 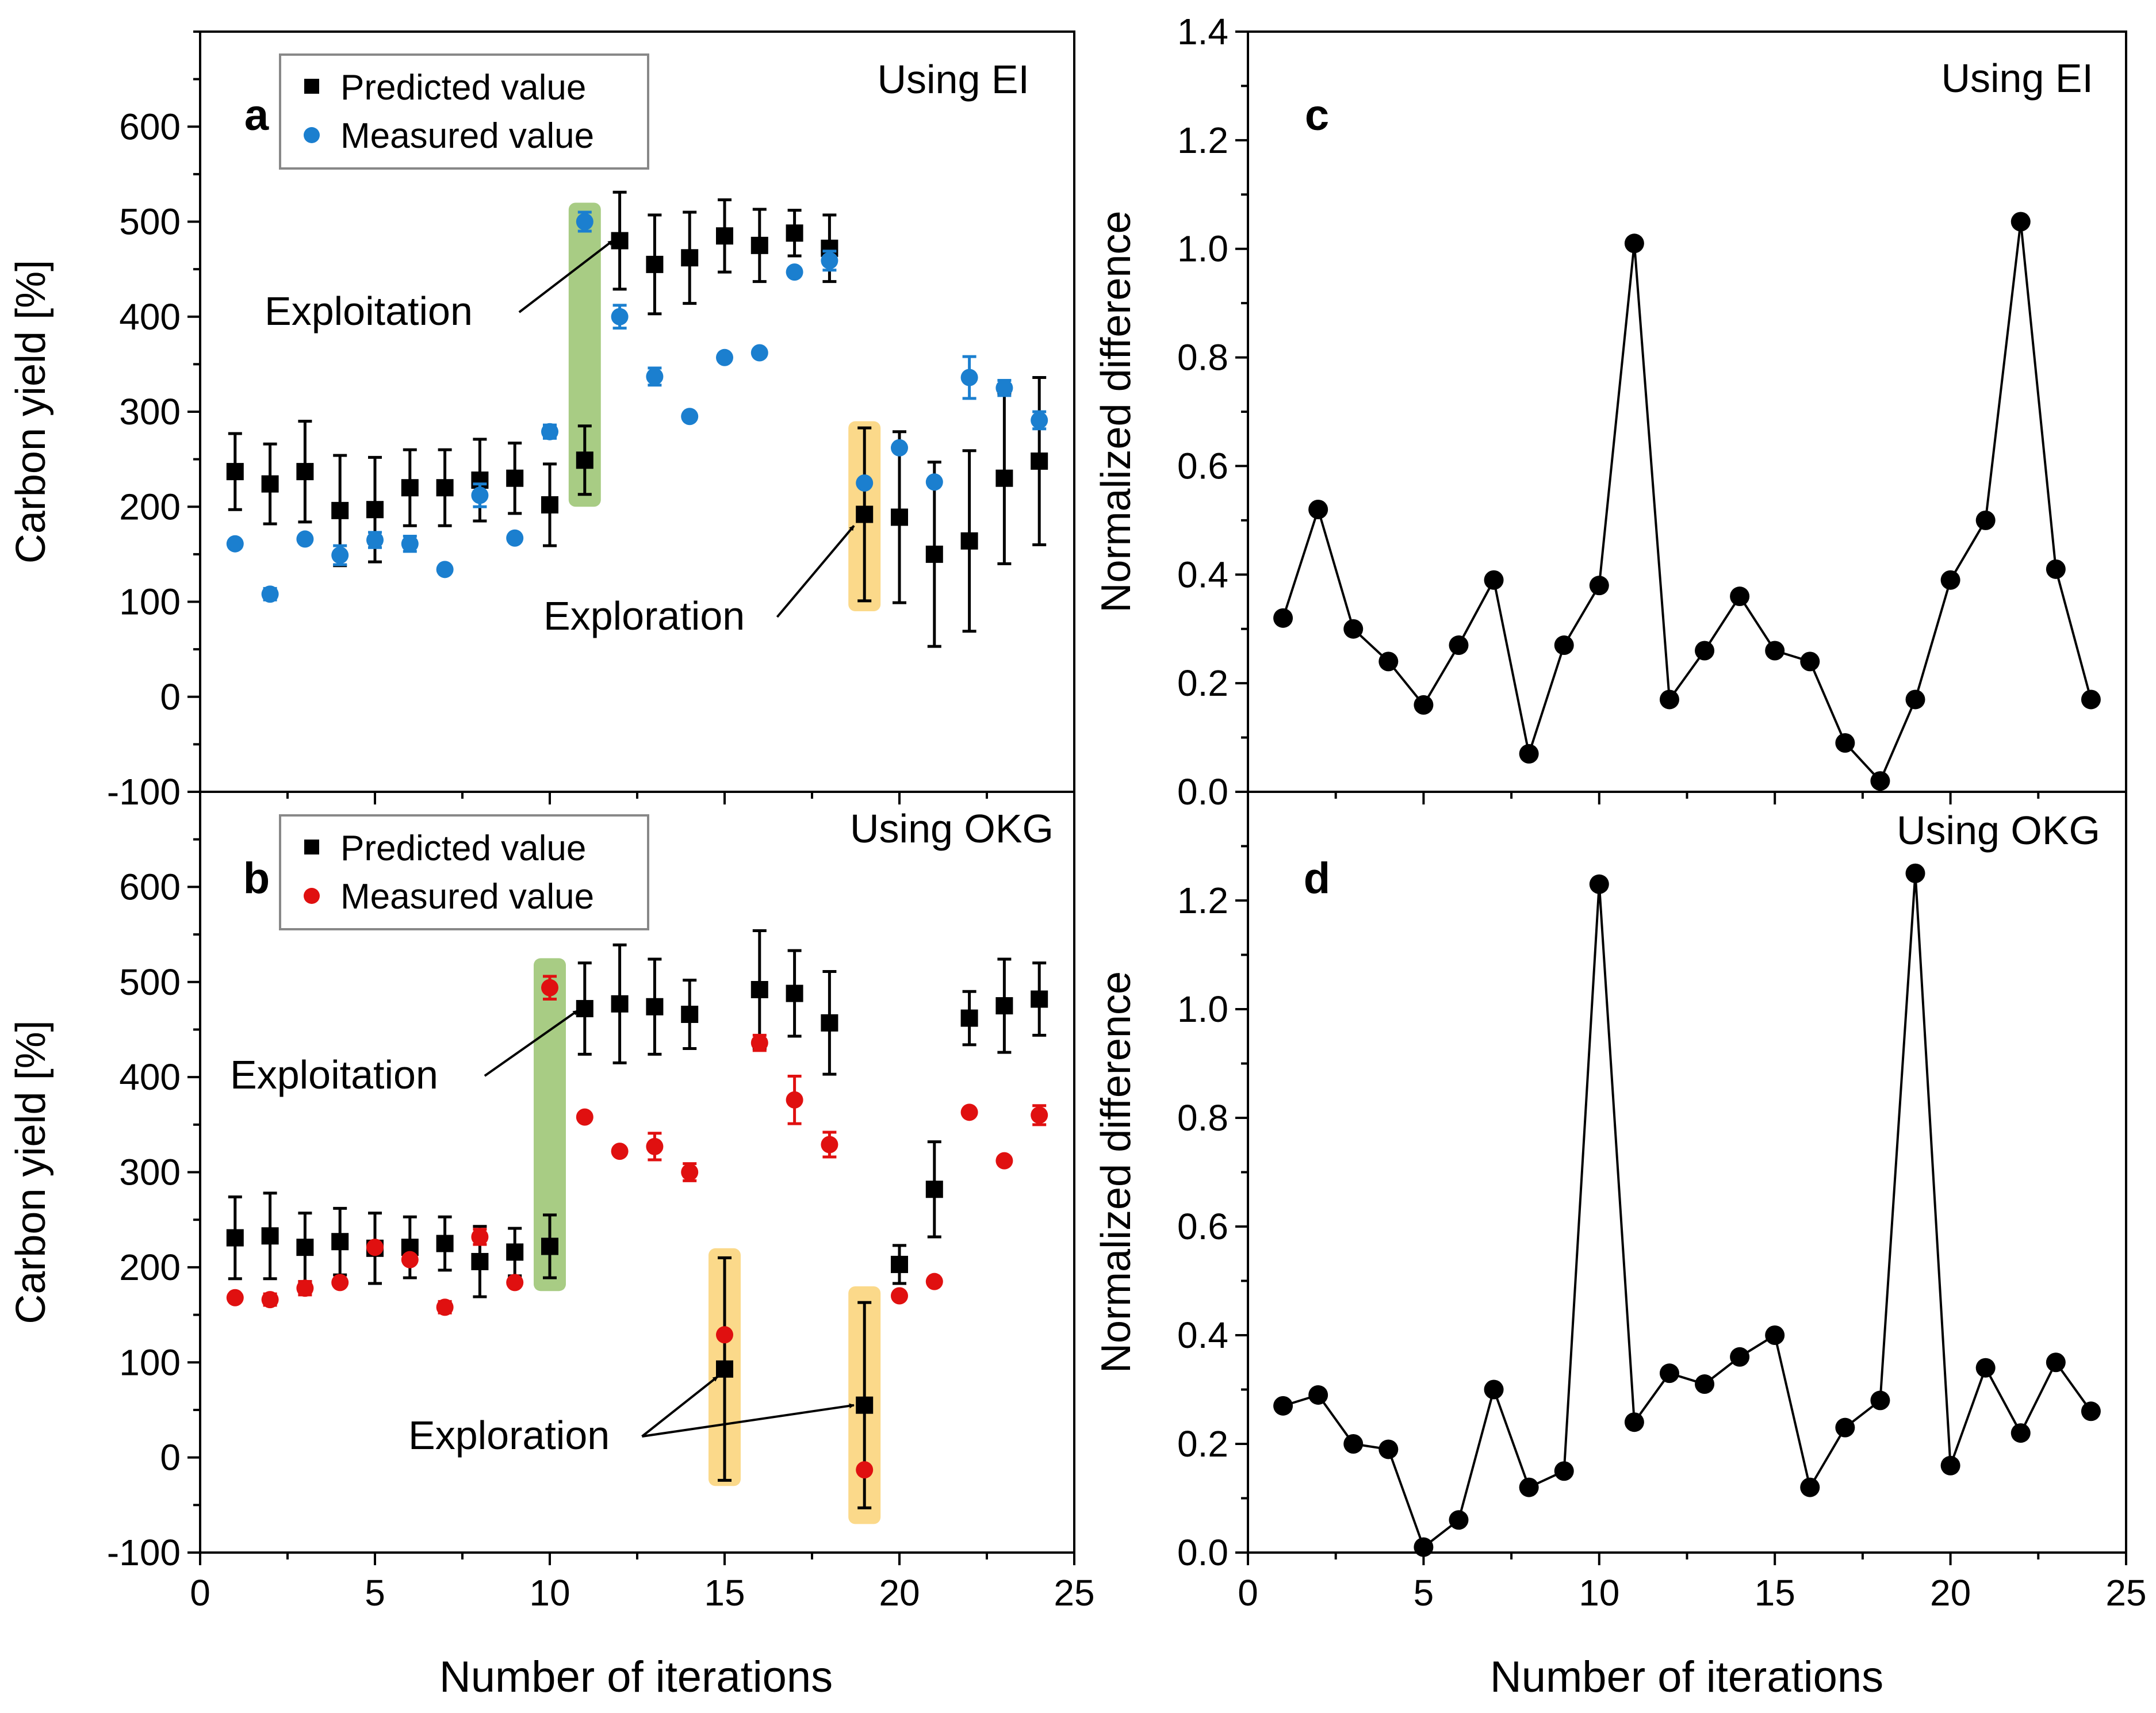 What do you see at coordinates (150, 127) in the screenshot?
I see `y-tick-label: 600` at bounding box center [150, 127].